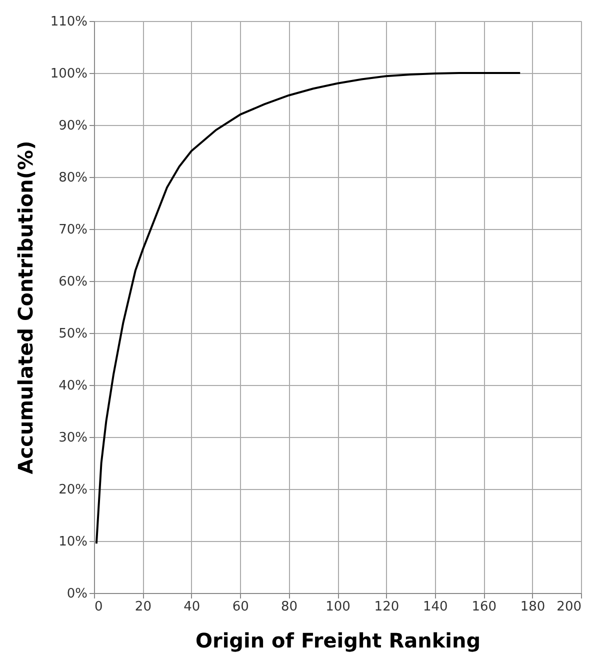  Describe the element at coordinates (387, 607) in the screenshot. I see `x-tick-label: 120` at that location.